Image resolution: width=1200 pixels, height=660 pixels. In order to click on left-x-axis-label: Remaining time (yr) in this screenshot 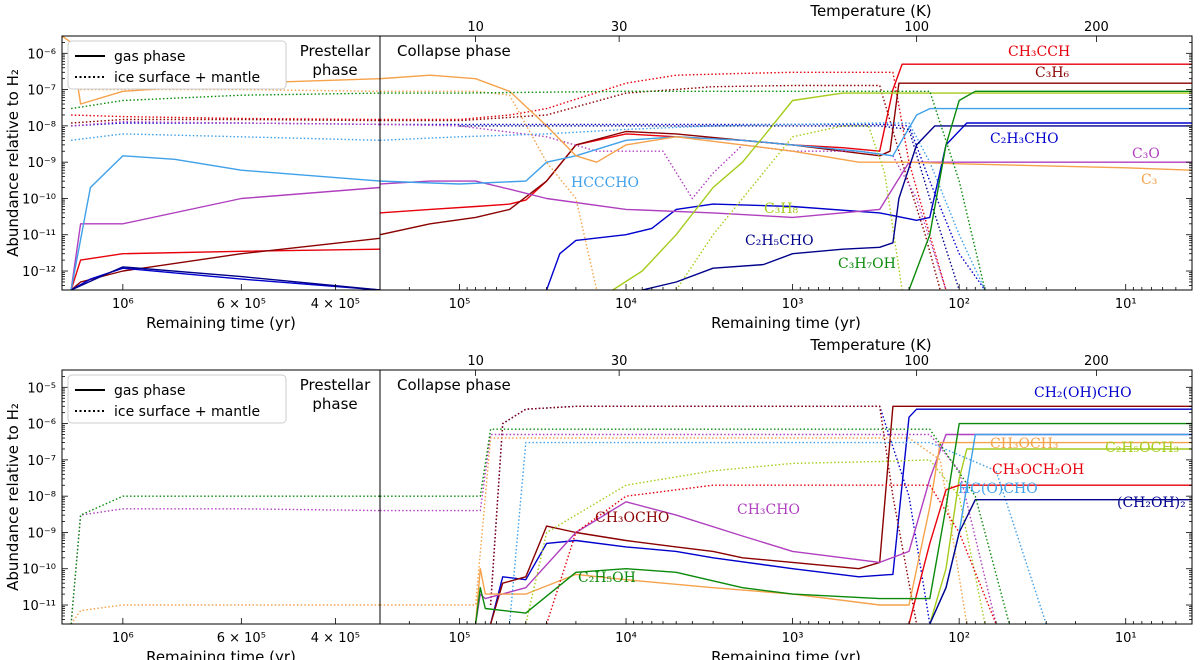, I will do `click(221, 654)`.